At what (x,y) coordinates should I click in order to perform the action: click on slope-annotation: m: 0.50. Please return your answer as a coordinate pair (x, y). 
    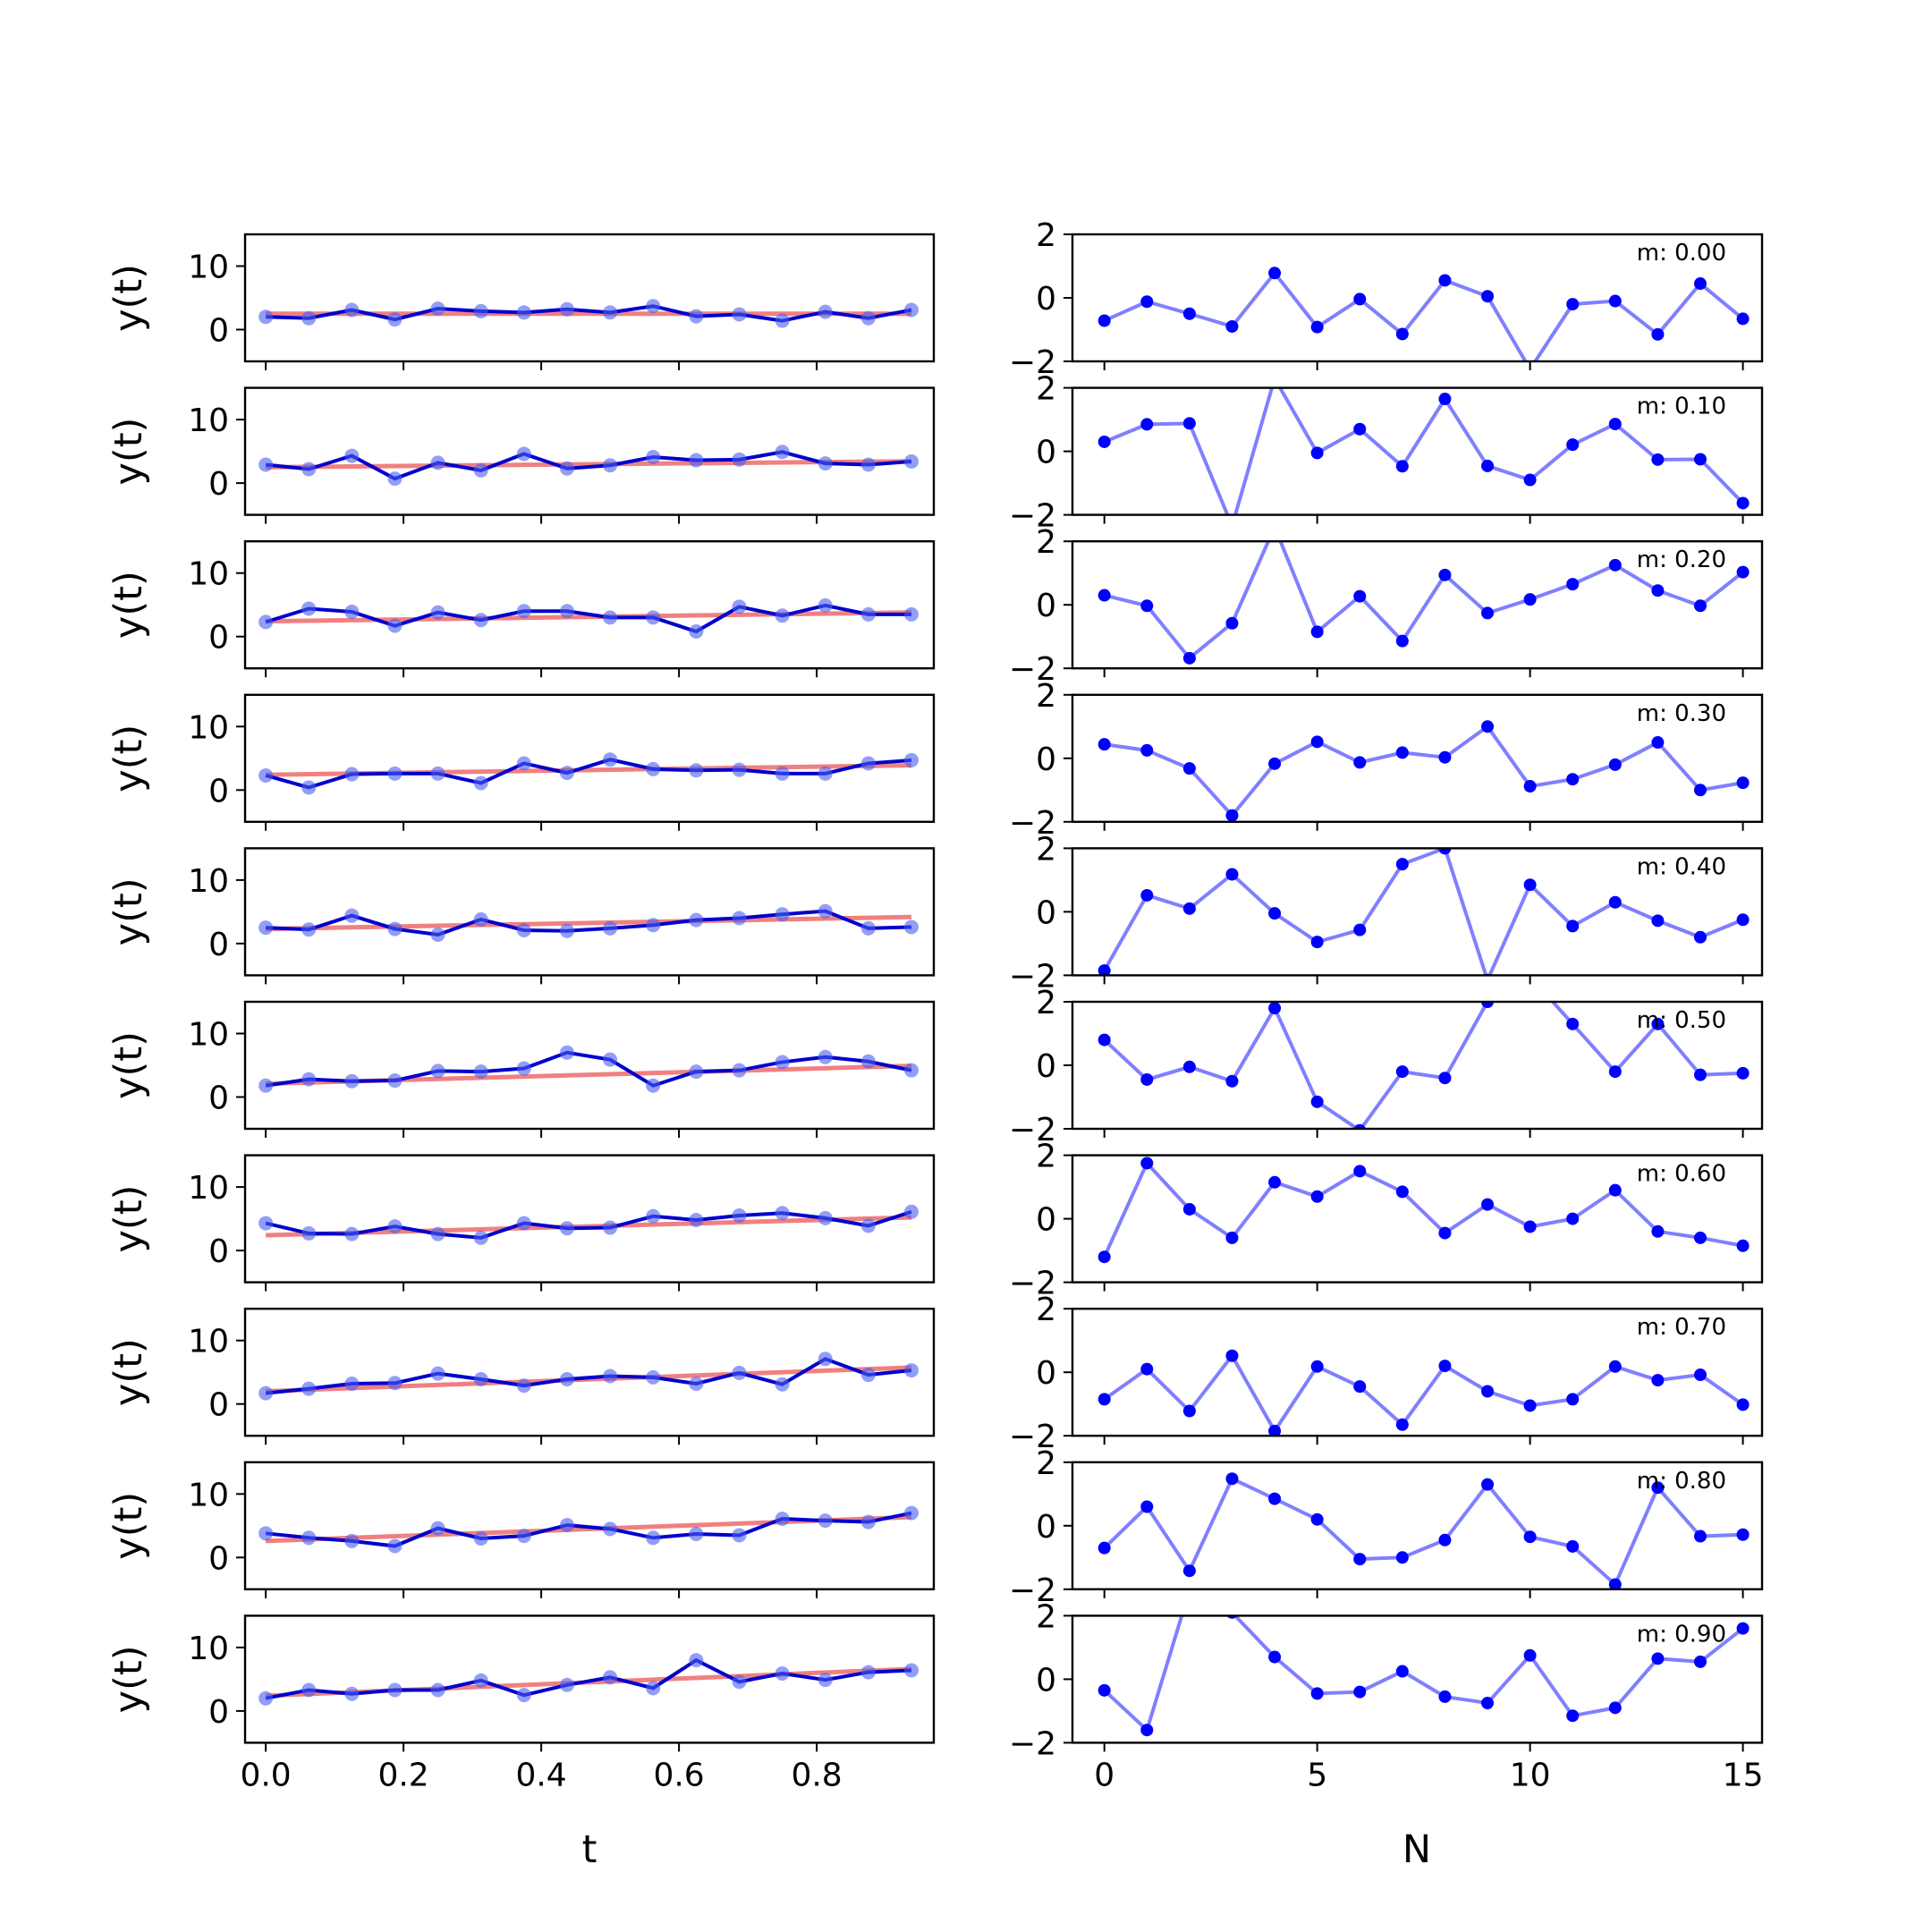
    Looking at the image, I should click on (1681, 1020).